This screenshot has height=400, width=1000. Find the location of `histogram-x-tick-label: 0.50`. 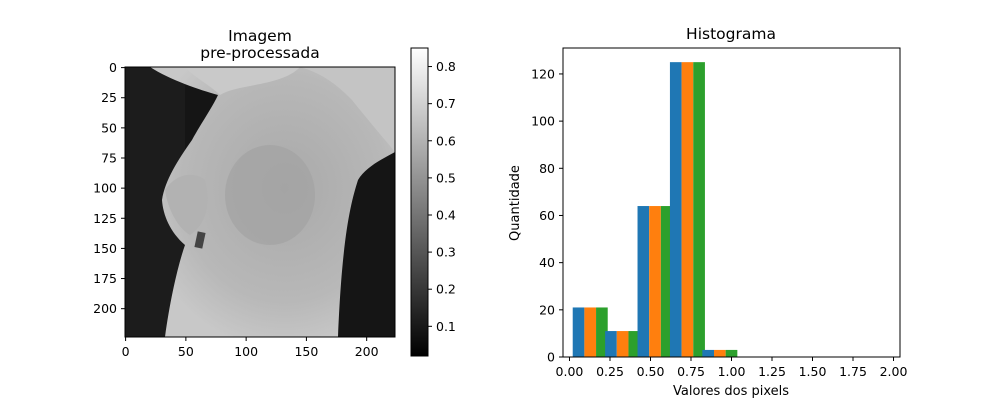

histogram-x-tick-label: 0.50 is located at coordinates (651, 371).